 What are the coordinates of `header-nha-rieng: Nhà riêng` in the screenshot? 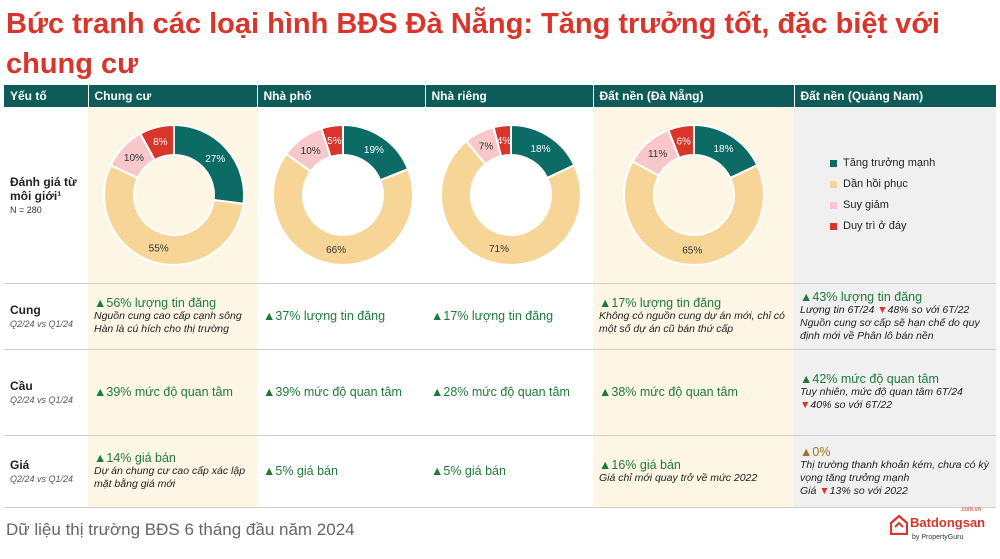 It's located at (509, 96).